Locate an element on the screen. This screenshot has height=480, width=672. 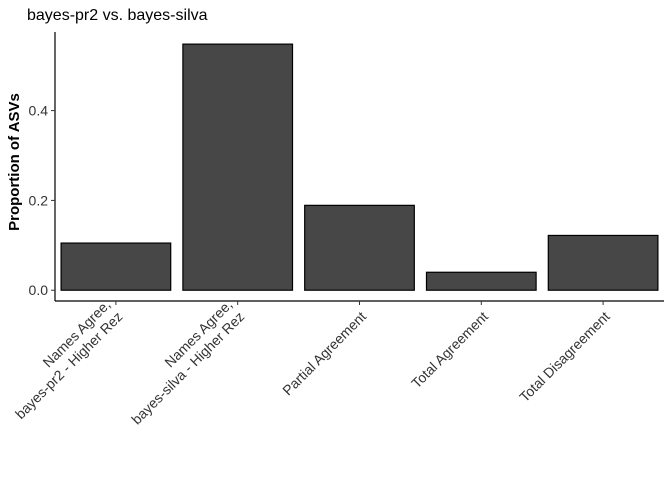
y-axis-label: Proportion of ASVs is located at coordinates (14, 162).